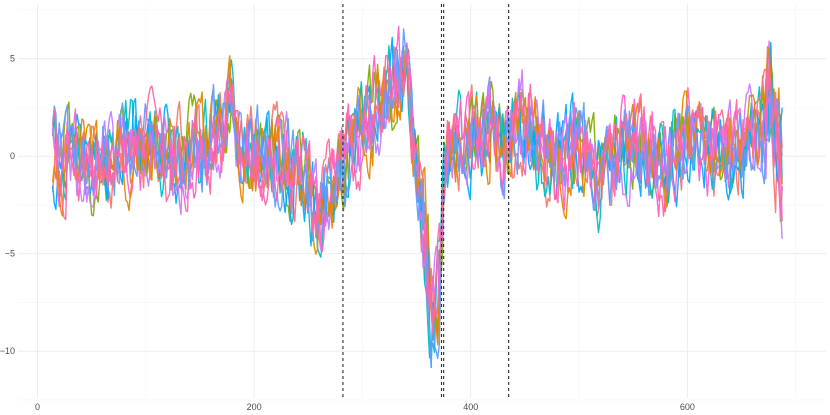  What do you see at coordinates (10, 254) in the screenshot?
I see `y-tick-label: −5` at bounding box center [10, 254].